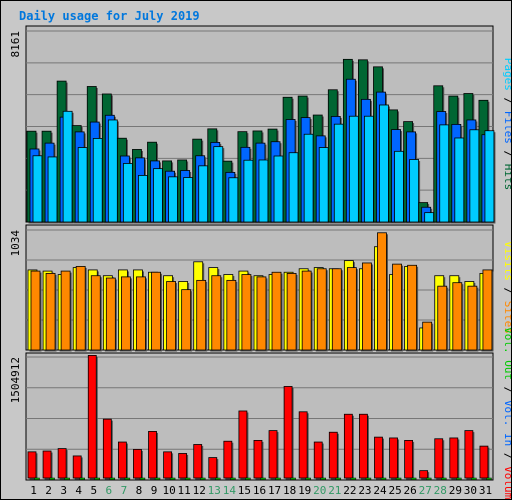 The width and height of the screenshot is (512, 500). I want to click on bar-volume-day12, so click(198, 461).